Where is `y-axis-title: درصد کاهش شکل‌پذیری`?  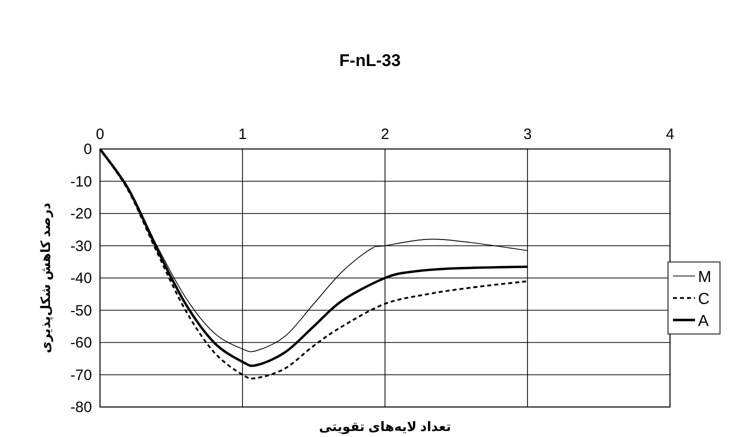
y-axis-title: درصد کاهش شکل‌پذیری is located at coordinates (46, 278).